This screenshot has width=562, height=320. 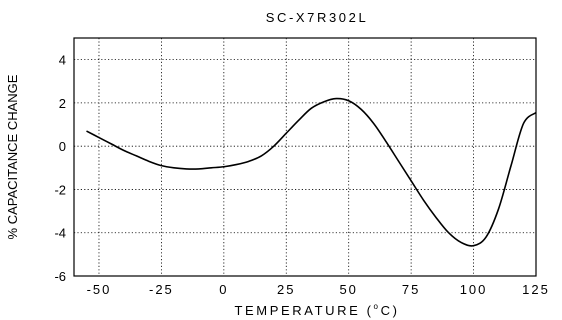 I want to click on x-axis-label-suffix: C), so click(x=390, y=310).